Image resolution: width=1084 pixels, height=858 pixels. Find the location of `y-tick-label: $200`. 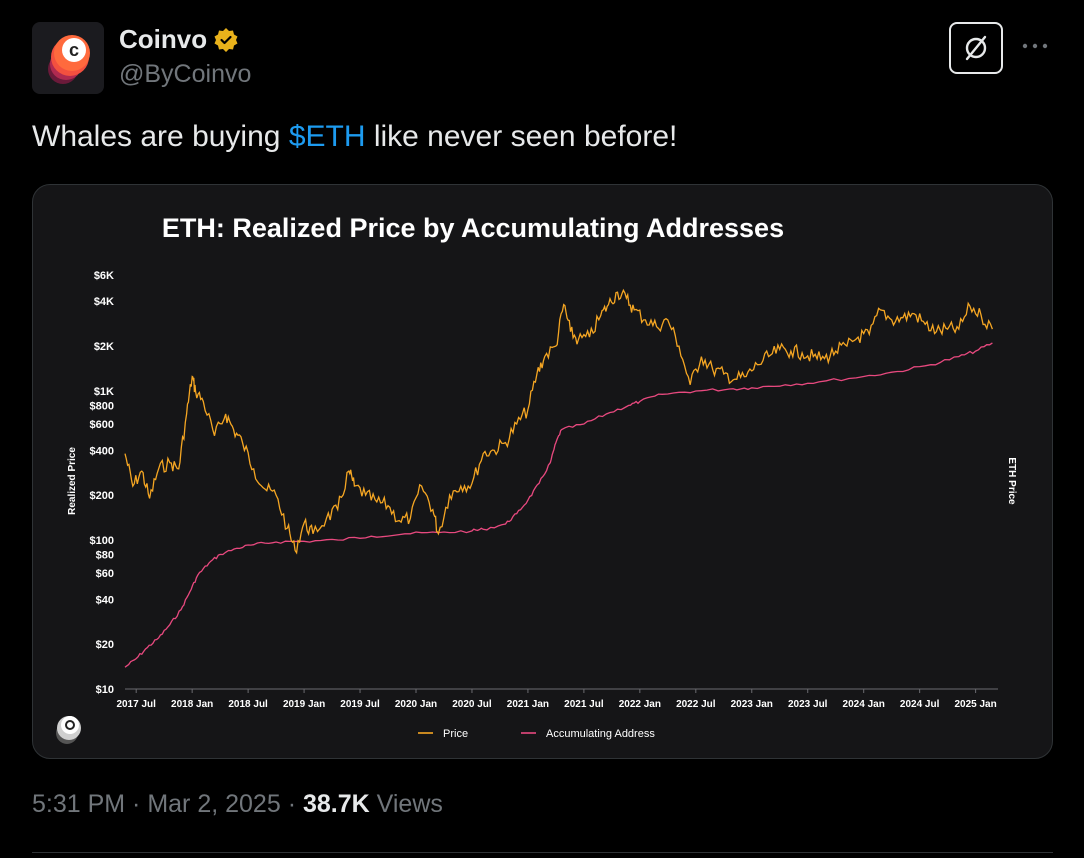

y-tick-label: $200 is located at coordinates (102, 496).